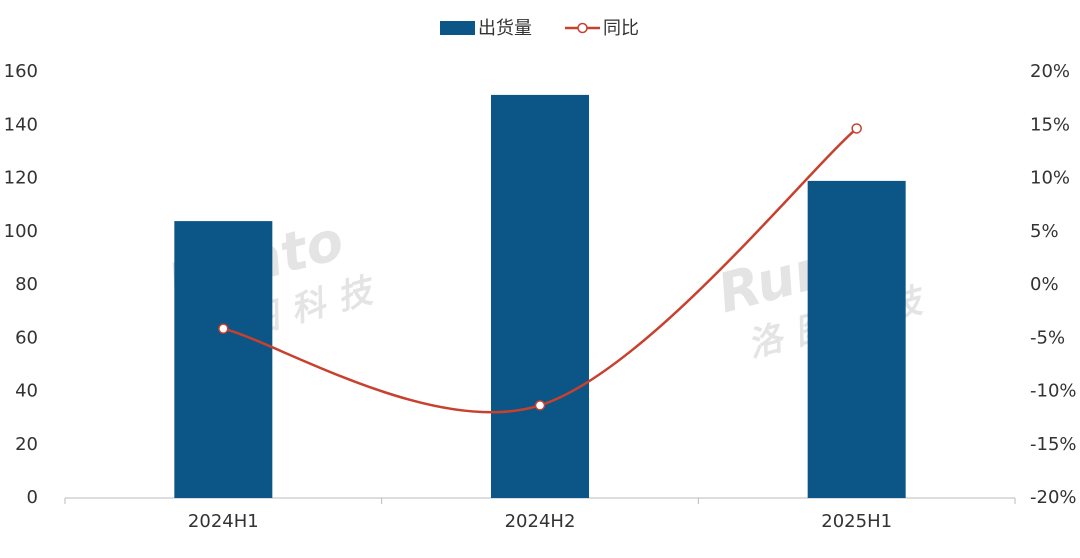 This screenshot has width=1080, height=558. I want to click on y-tick-label: 60, so click(26, 337).